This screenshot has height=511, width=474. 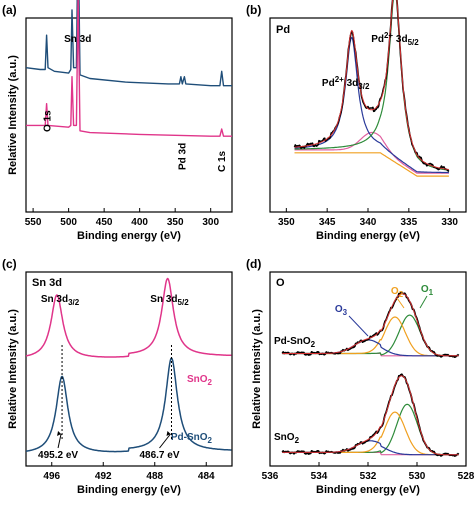 What do you see at coordinates (33, 222) in the screenshot?
I see `panel-a-tick-label: 550` at bounding box center [33, 222].